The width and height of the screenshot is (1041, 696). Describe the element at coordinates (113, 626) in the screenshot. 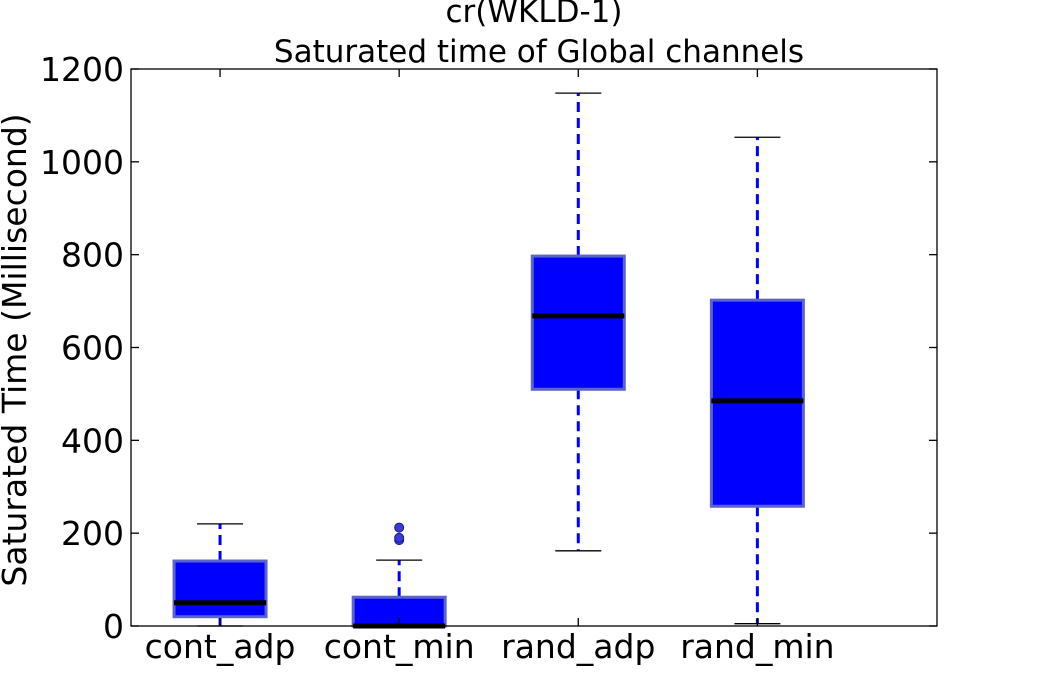

I see `y-tick-label: 0` at that location.